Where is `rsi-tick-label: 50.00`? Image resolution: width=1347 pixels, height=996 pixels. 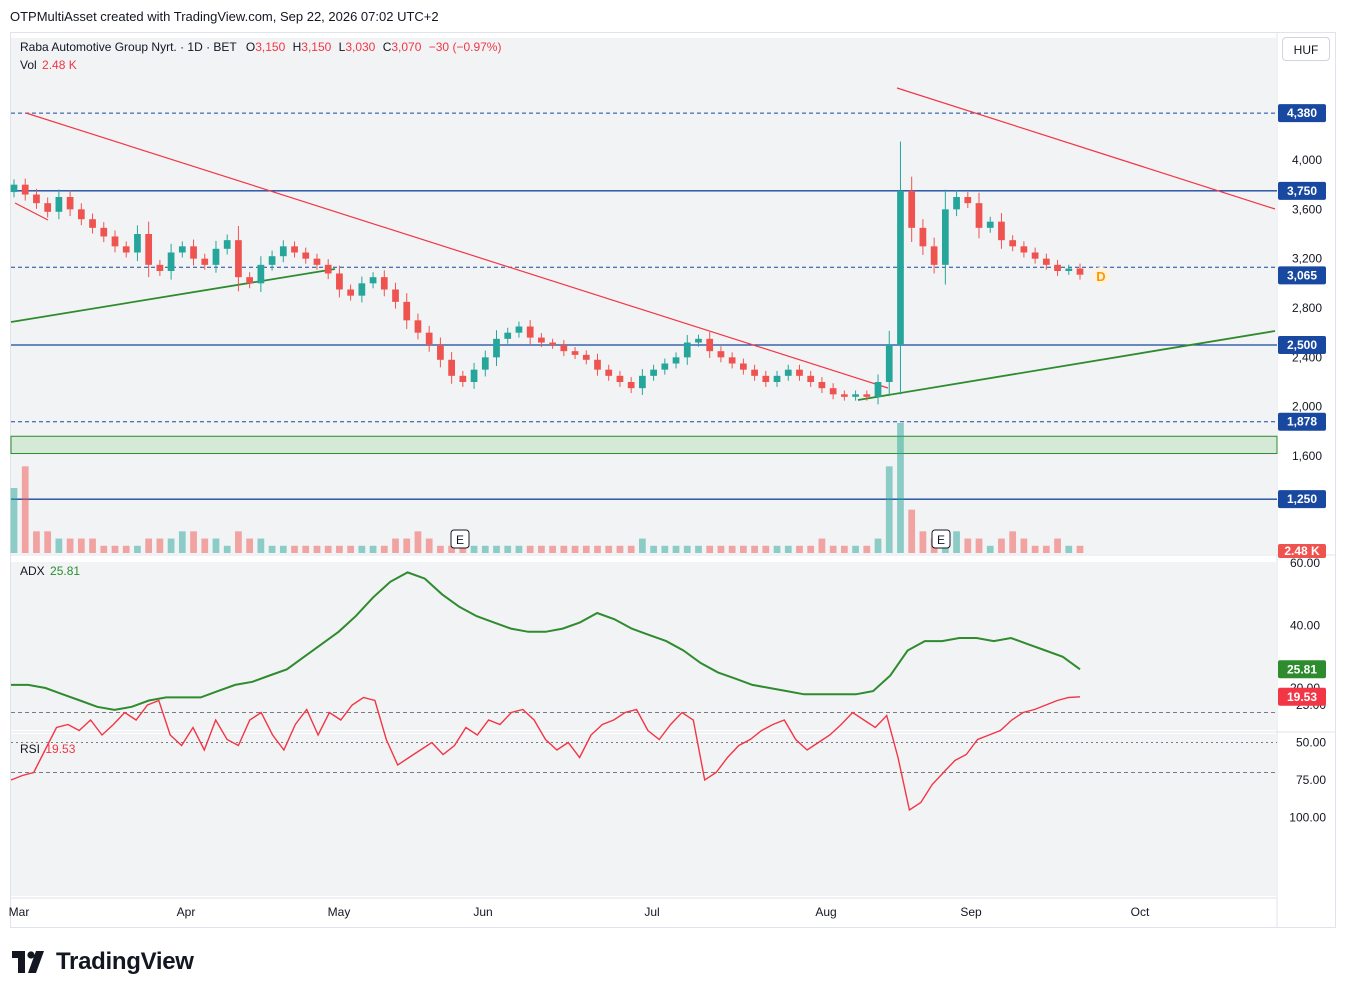 rsi-tick-label: 50.00 is located at coordinates (1311, 743).